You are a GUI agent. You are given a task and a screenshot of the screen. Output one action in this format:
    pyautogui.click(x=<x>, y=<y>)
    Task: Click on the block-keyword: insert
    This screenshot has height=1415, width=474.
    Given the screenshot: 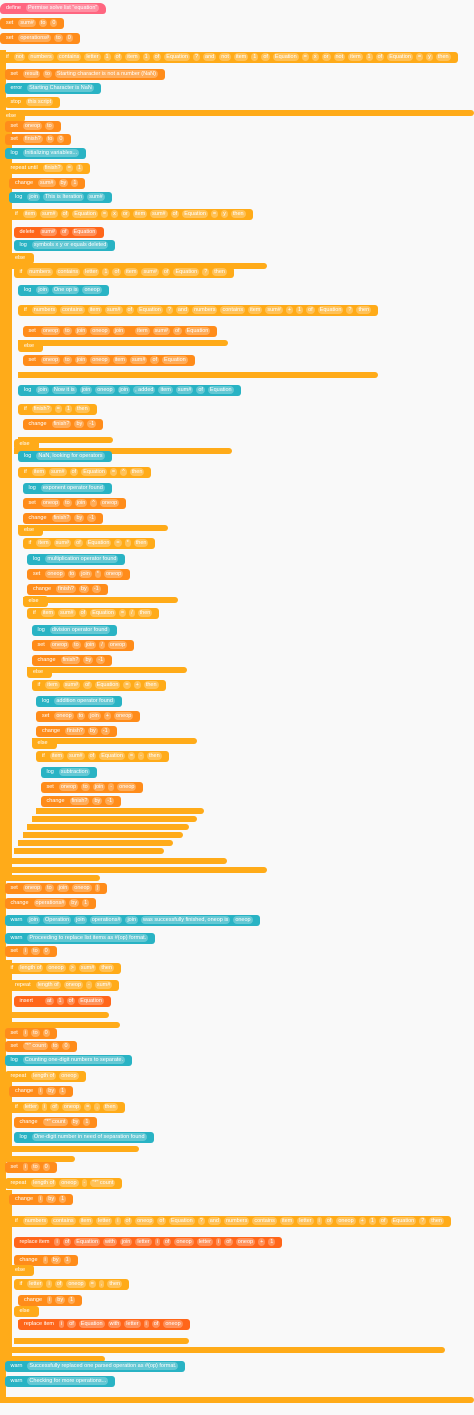 What is the action you would take?
    pyautogui.click(x=26, y=1001)
    